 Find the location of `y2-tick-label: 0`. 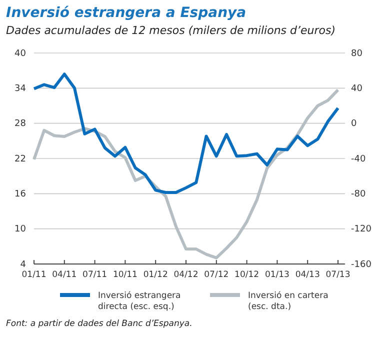

y2-tick-label: 0 is located at coordinates (354, 124).